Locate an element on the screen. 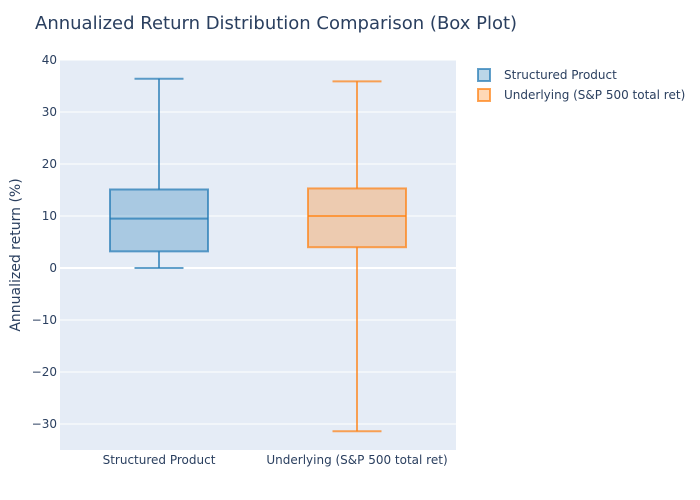 The width and height of the screenshot is (700, 500). y-tick-label: −20 is located at coordinates (44, 372).